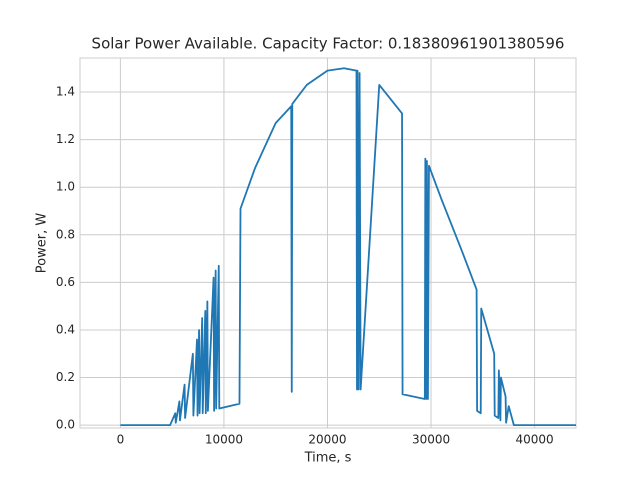  Describe the element at coordinates (65, 282) in the screenshot. I see `y-tick-label: 0.6` at that location.